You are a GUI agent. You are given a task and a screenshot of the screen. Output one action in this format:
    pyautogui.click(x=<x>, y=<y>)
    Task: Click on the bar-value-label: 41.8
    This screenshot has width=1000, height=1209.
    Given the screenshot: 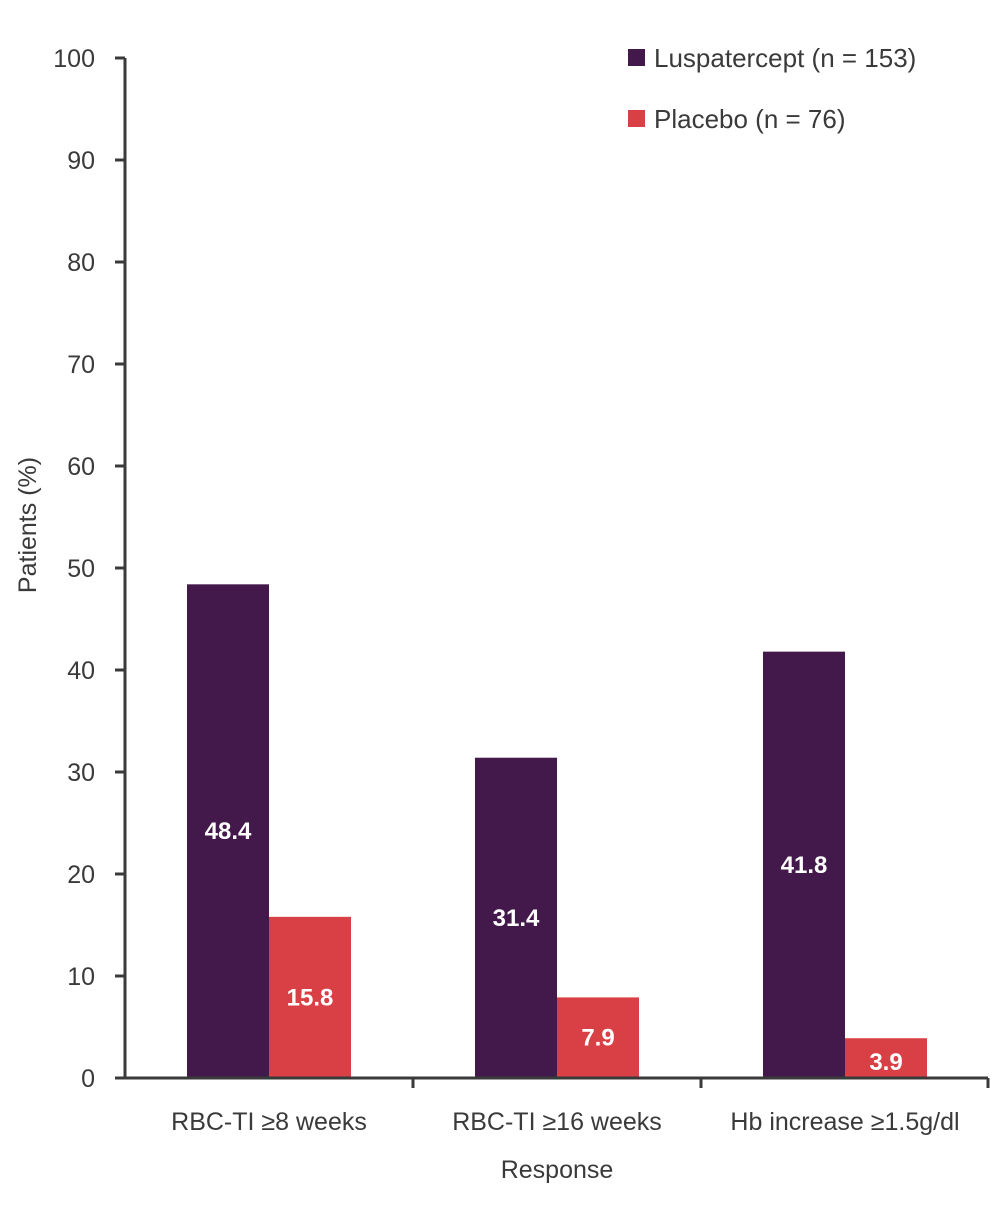 What is the action you would take?
    pyautogui.click(x=804, y=865)
    